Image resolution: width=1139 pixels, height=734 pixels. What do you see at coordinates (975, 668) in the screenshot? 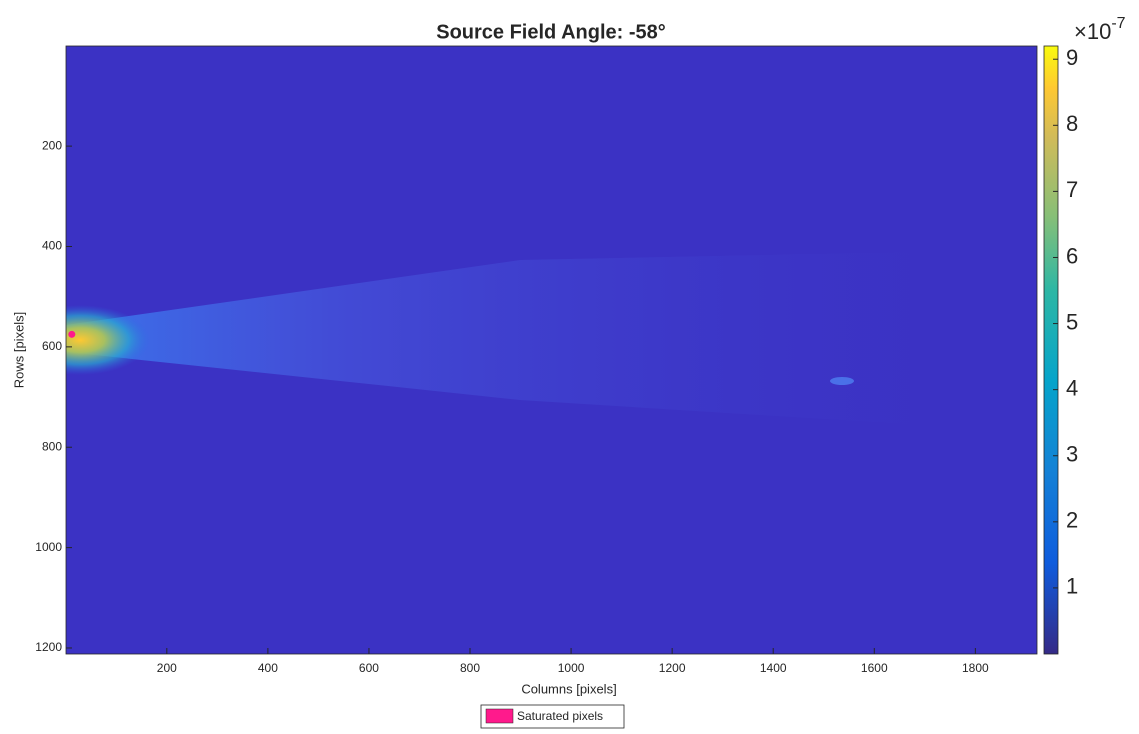
I see `x-tick-label: 1800` at bounding box center [975, 668].